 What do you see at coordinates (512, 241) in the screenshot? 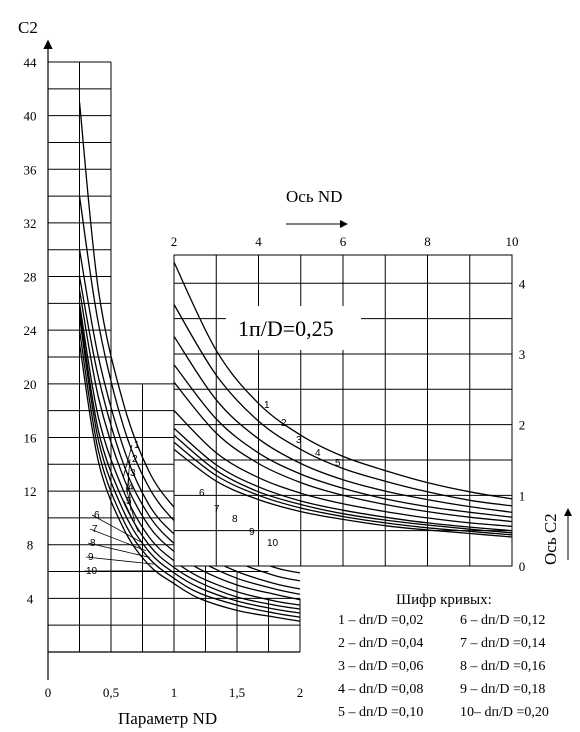
I see `inset-x-tick: 10` at bounding box center [512, 241].